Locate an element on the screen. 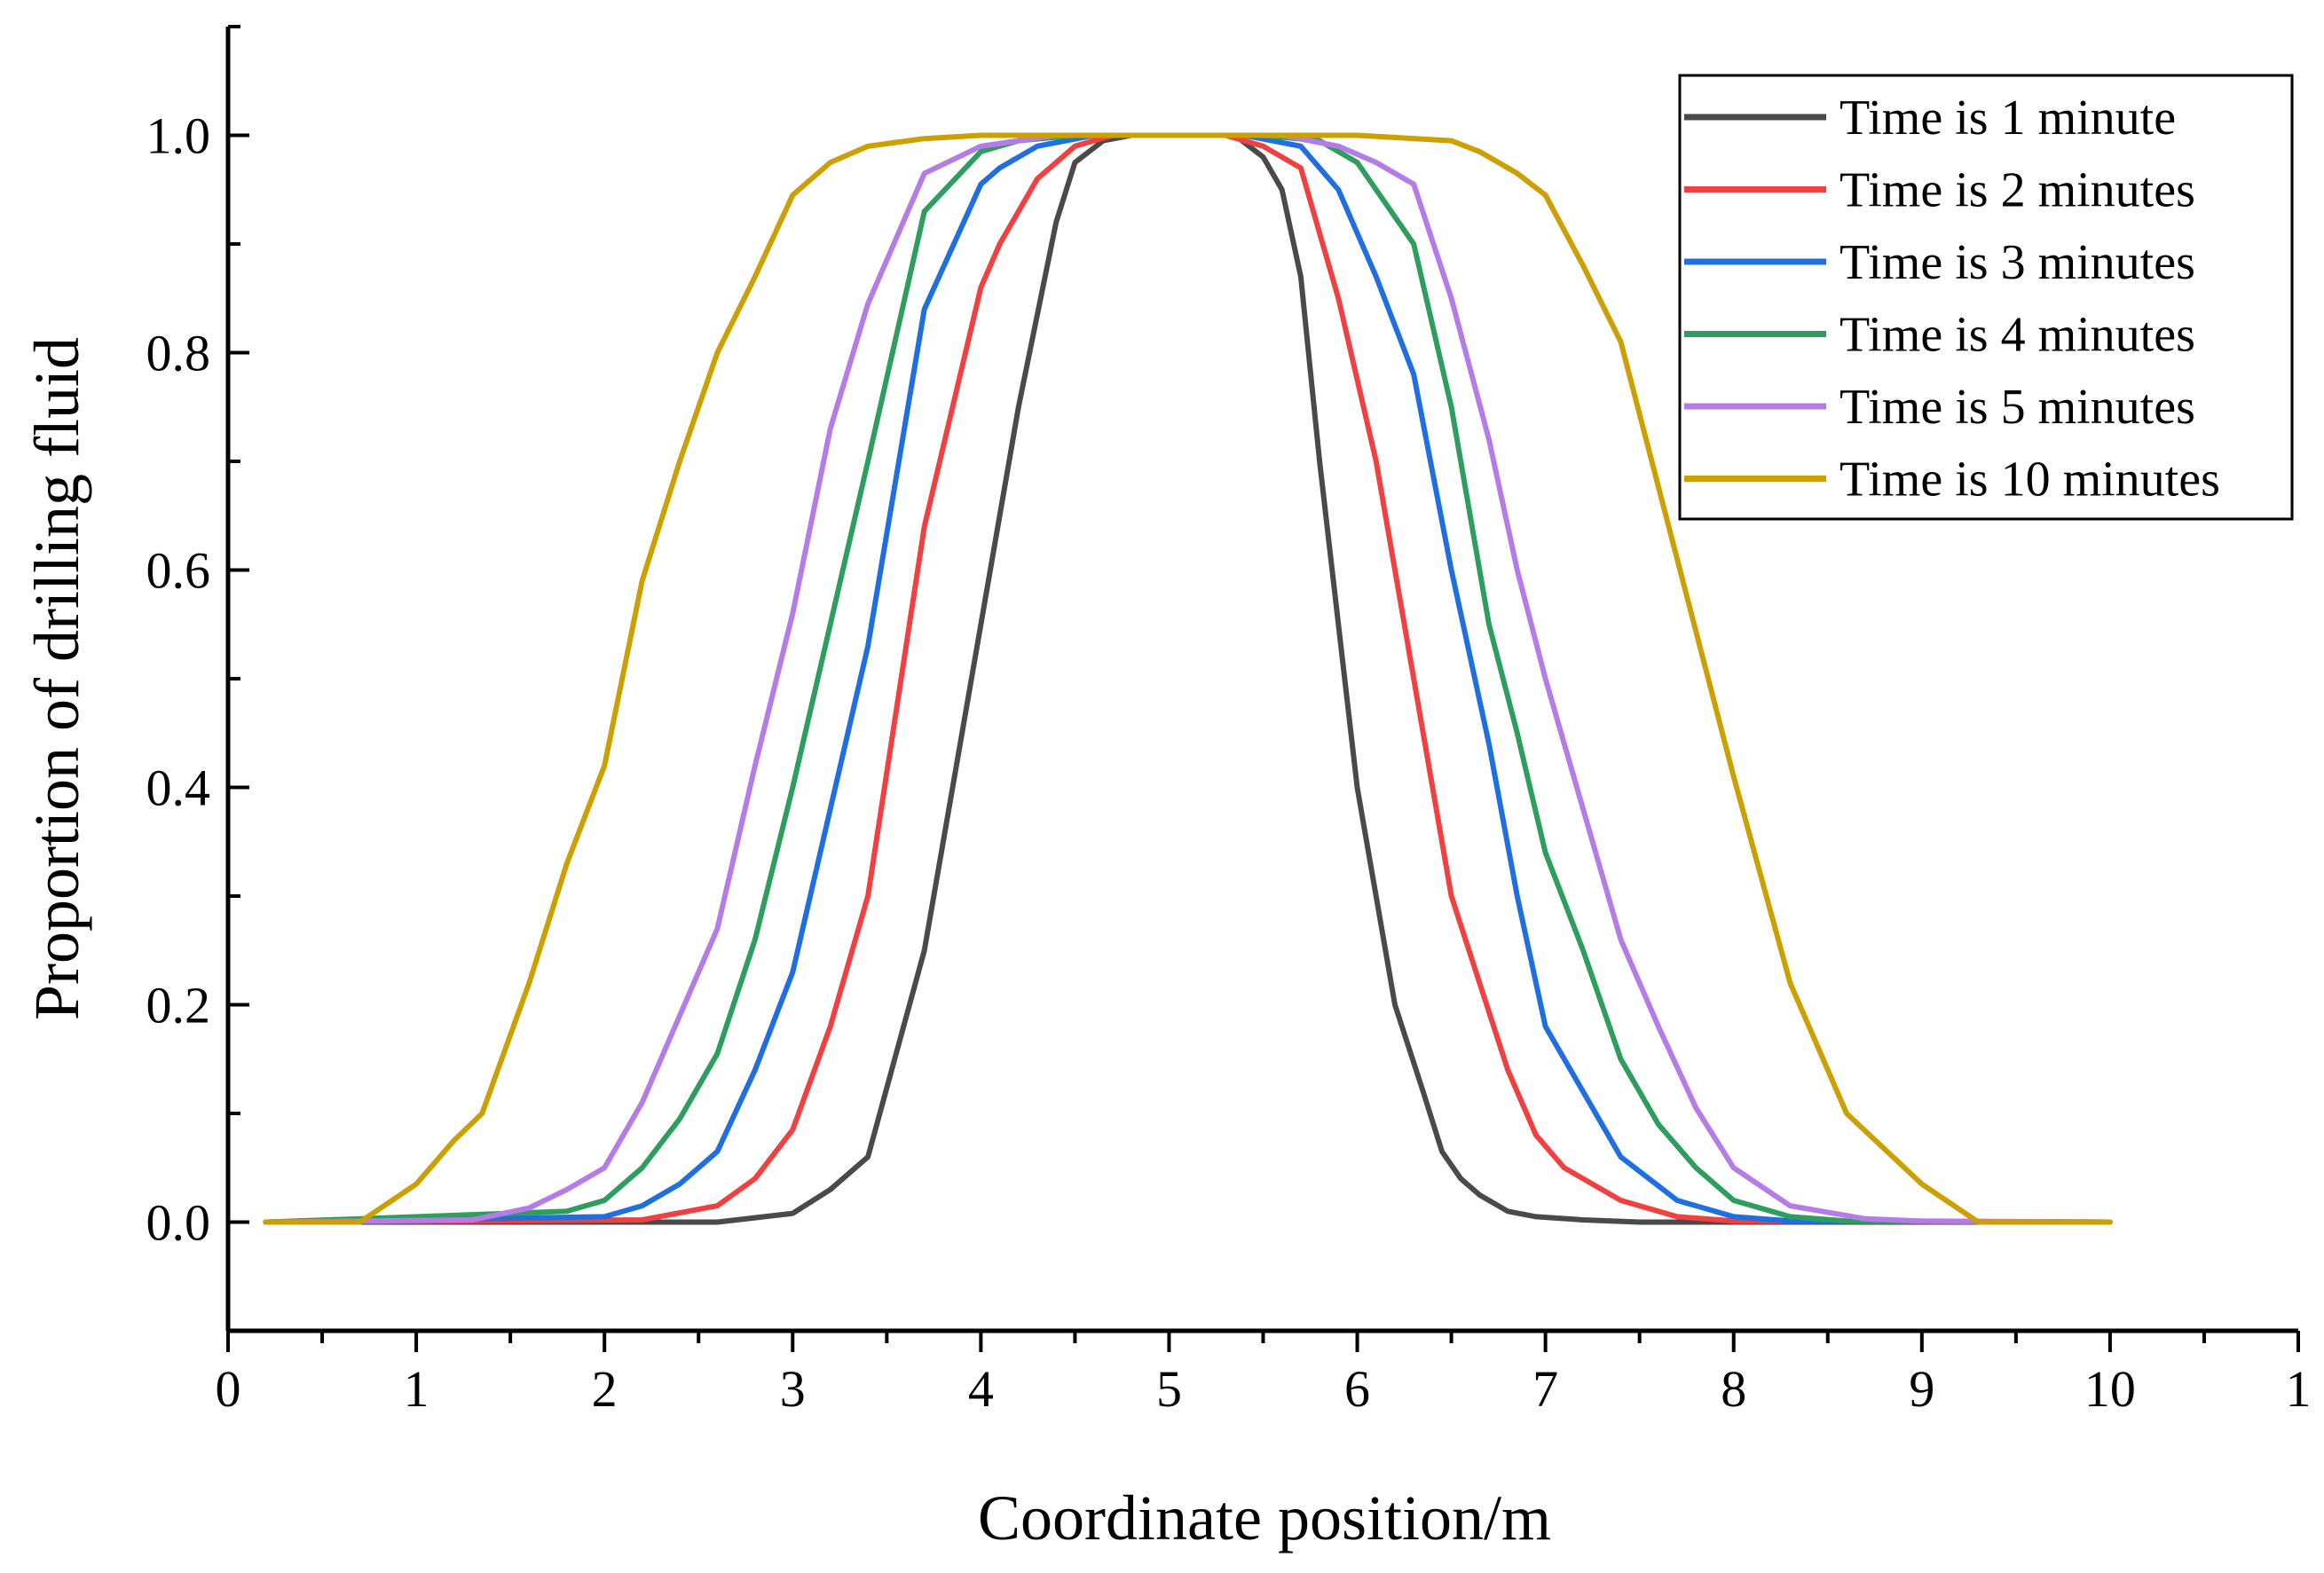  y-tick-label: 0.8 is located at coordinates (178, 353).